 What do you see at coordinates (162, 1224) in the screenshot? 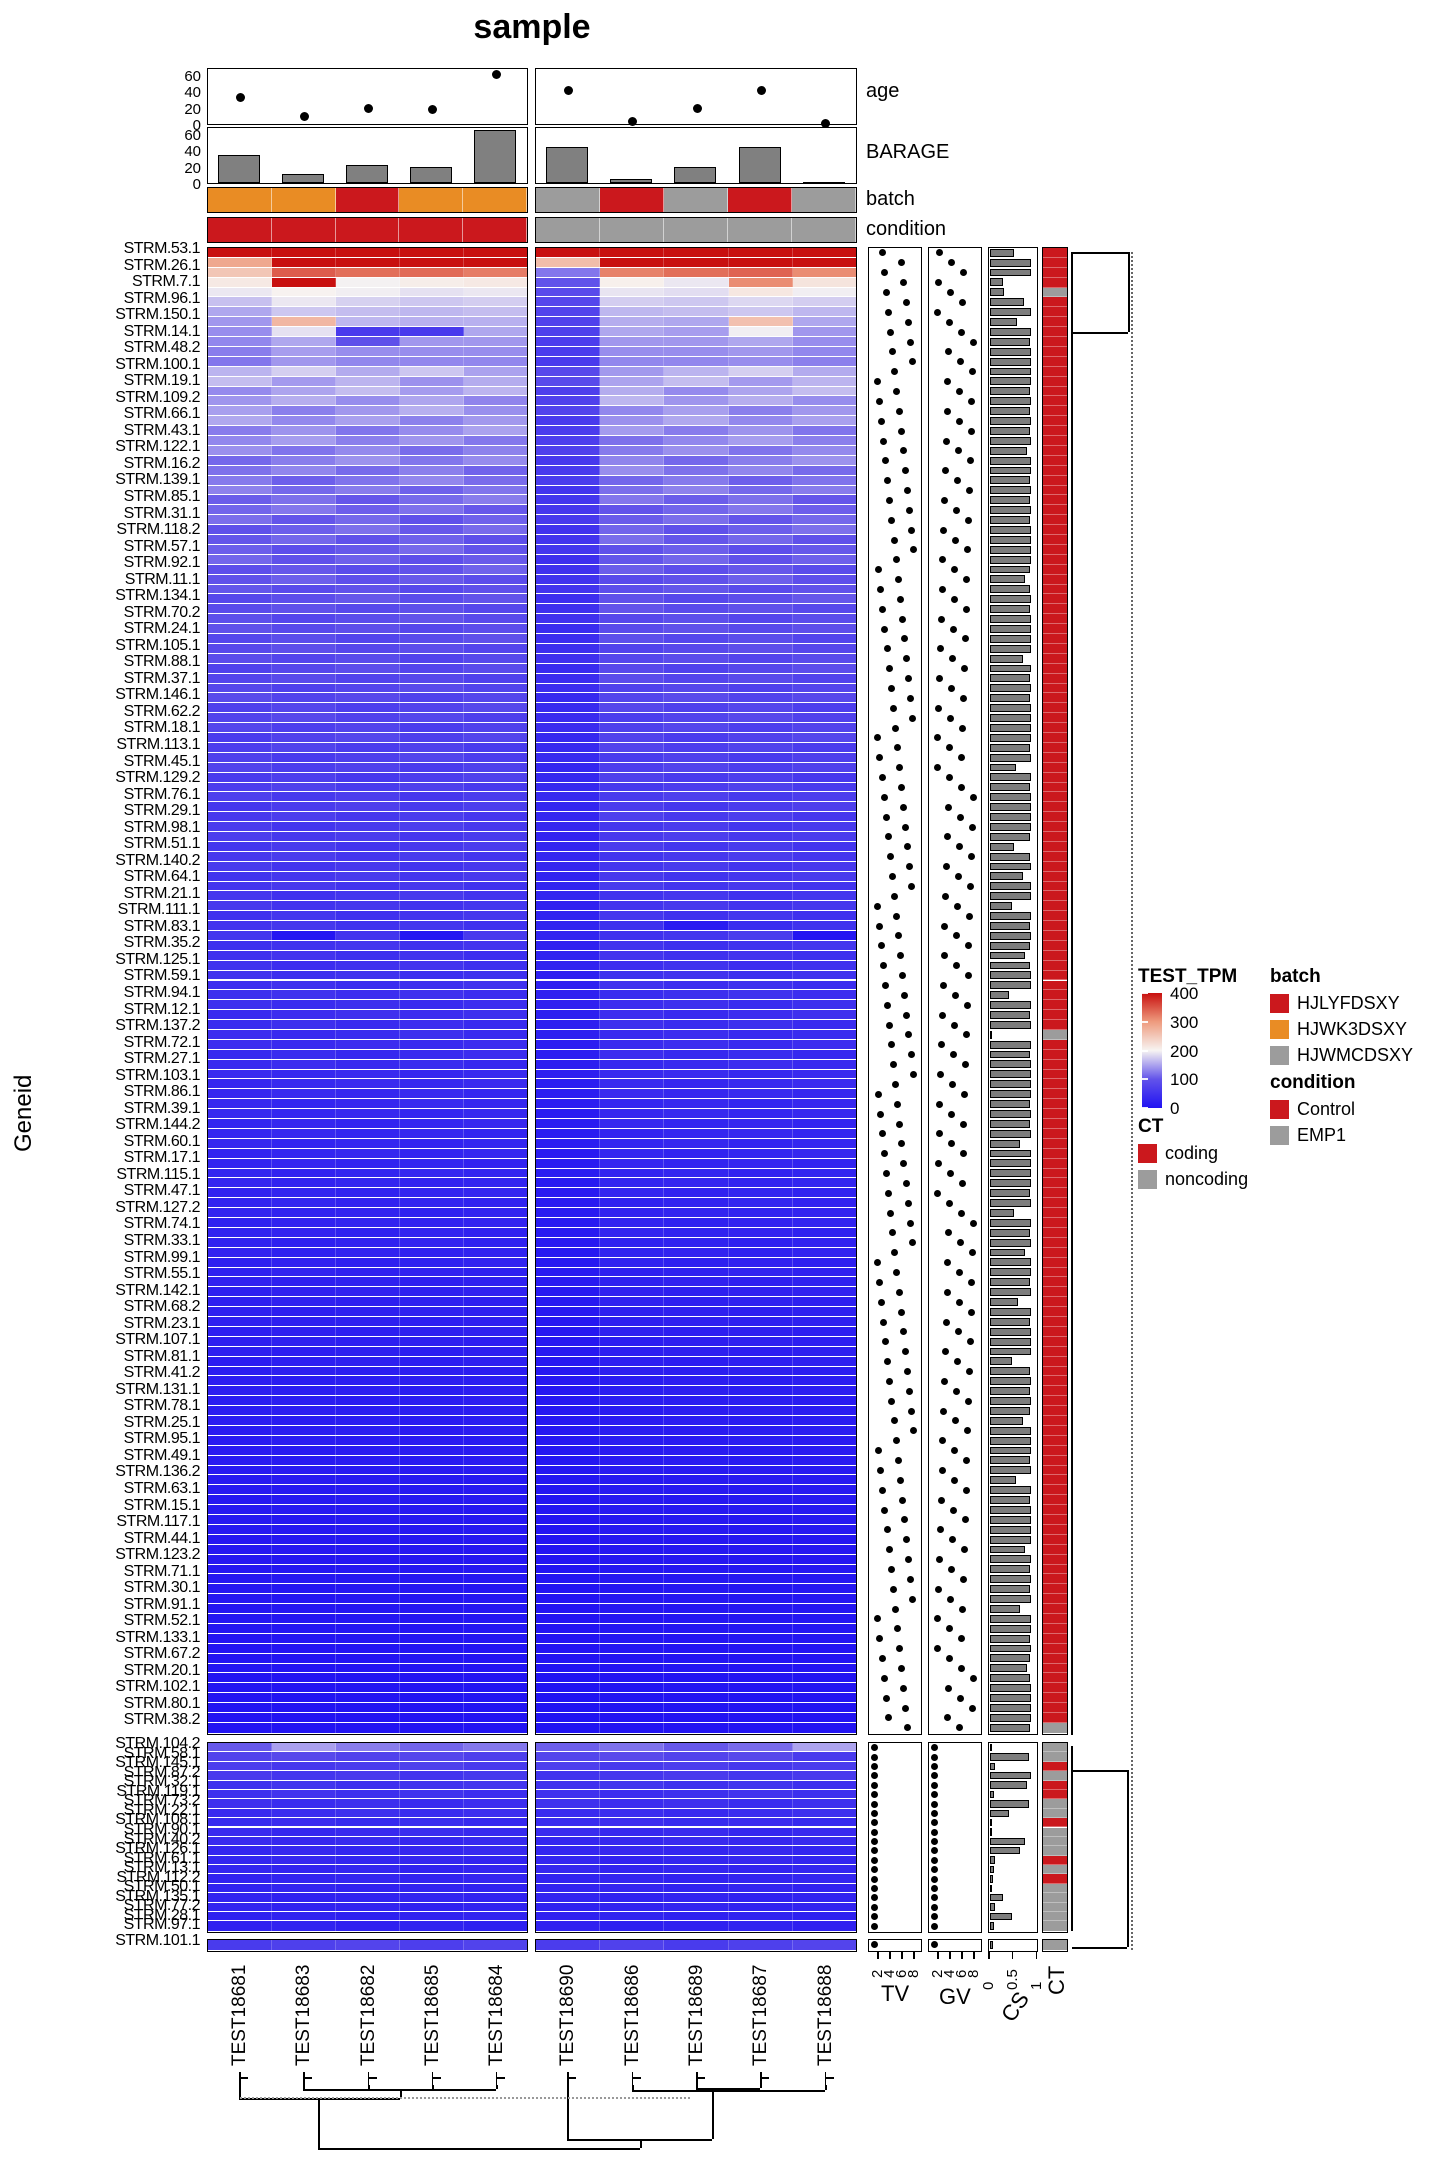
I see `row-label: STRM.74.1` at bounding box center [162, 1224].